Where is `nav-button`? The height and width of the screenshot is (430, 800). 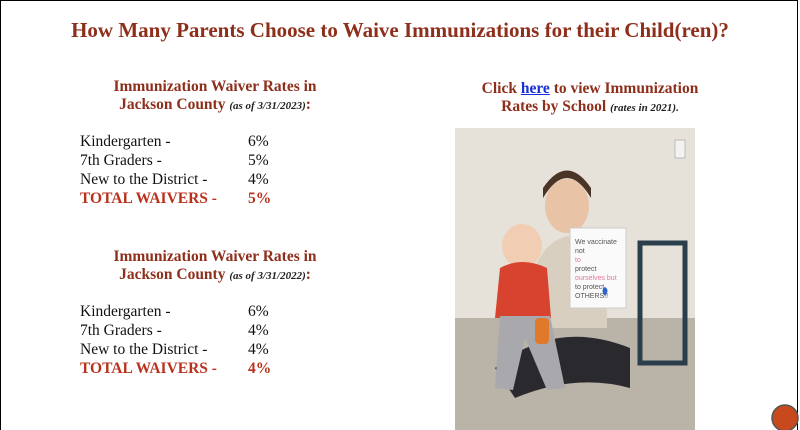 nav-button is located at coordinates (785, 417).